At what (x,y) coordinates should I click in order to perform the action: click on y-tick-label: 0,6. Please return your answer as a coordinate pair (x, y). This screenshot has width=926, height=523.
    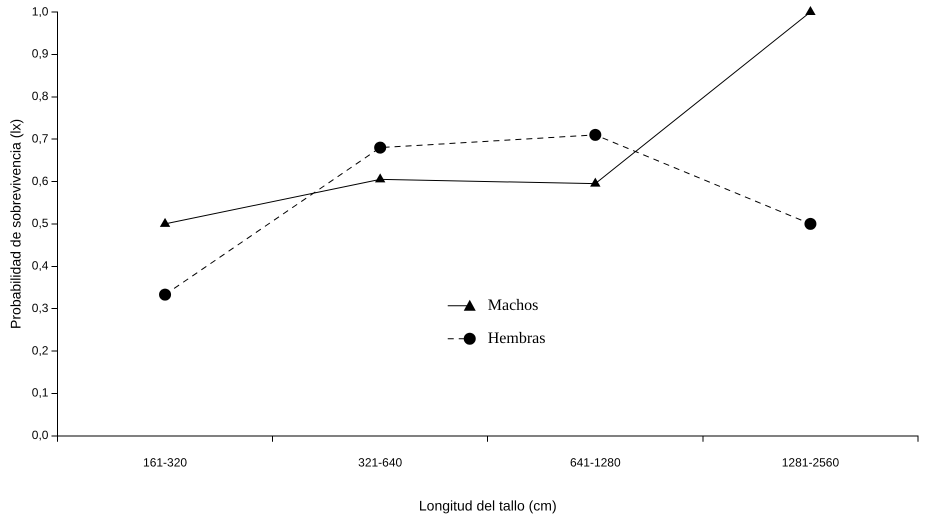
    Looking at the image, I should click on (40, 181).